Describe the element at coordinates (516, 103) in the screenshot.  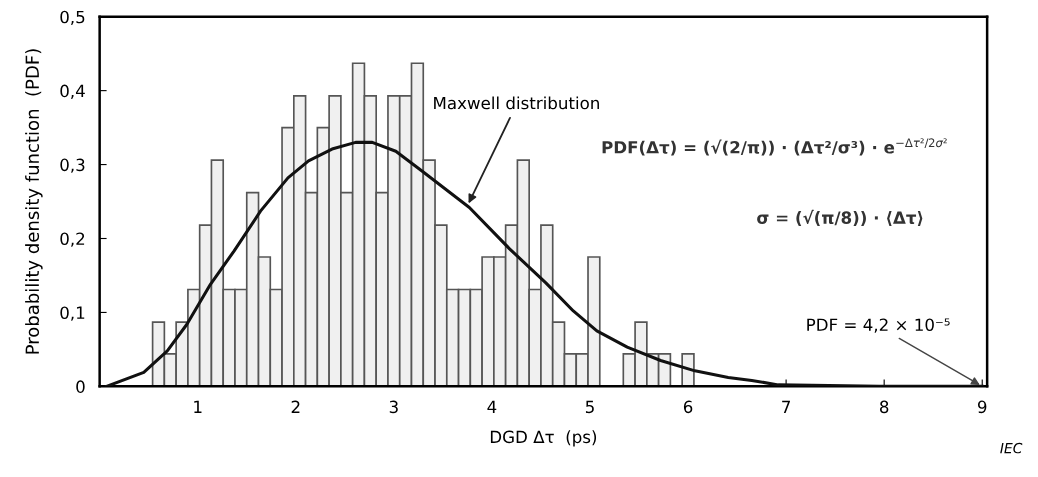
I see `annotation: Maxwell distribution` at that location.